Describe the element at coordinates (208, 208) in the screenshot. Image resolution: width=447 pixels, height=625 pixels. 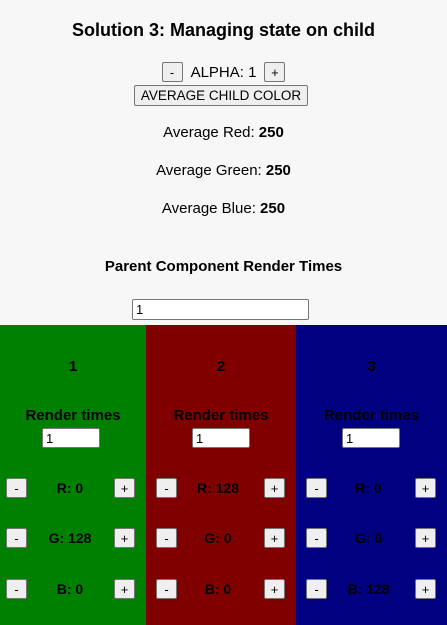
I see `average-blue-label: Average Blue:` at that location.